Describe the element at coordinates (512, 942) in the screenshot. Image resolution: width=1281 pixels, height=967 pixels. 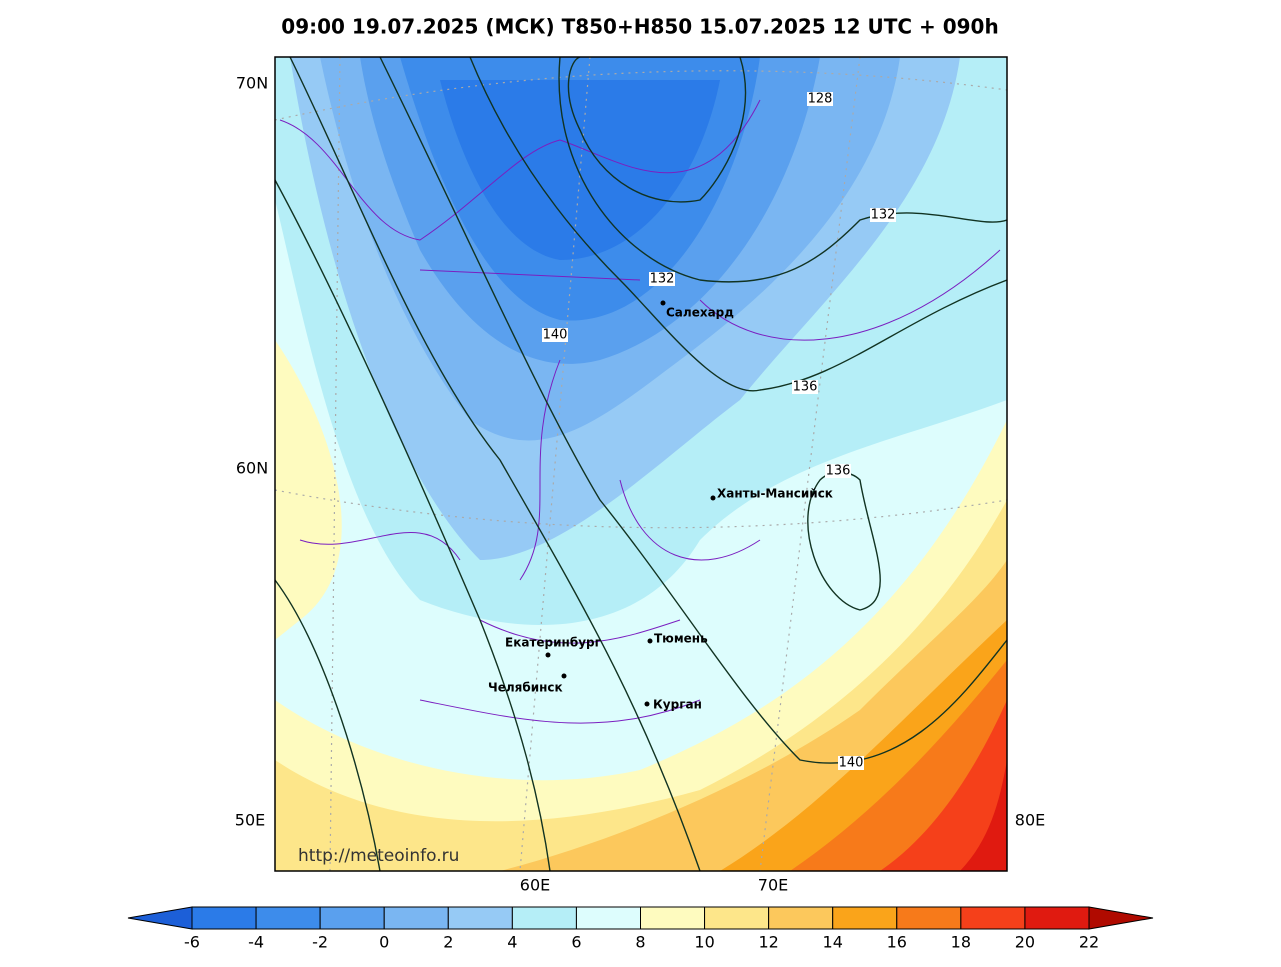
I see `colorbar-tick-label: 4` at that location.